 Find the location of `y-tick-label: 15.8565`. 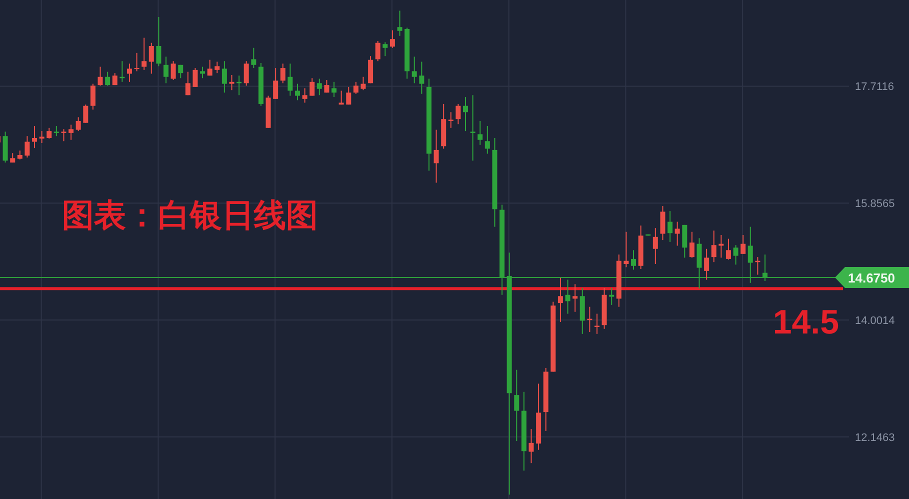

y-tick-label: 15.8565 is located at coordinates (875, 204).